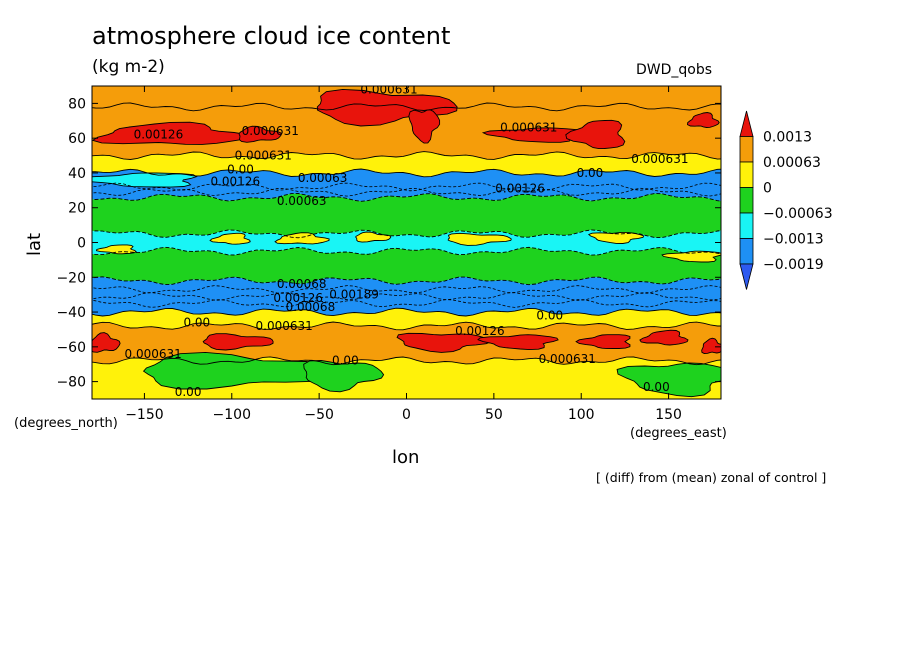 The height and width of the screenshot is (654, 904). What do you see at coordinates (71, 278) in the screenshot?
I see `y-tick-label: −20` at bounding box center [71, 278].